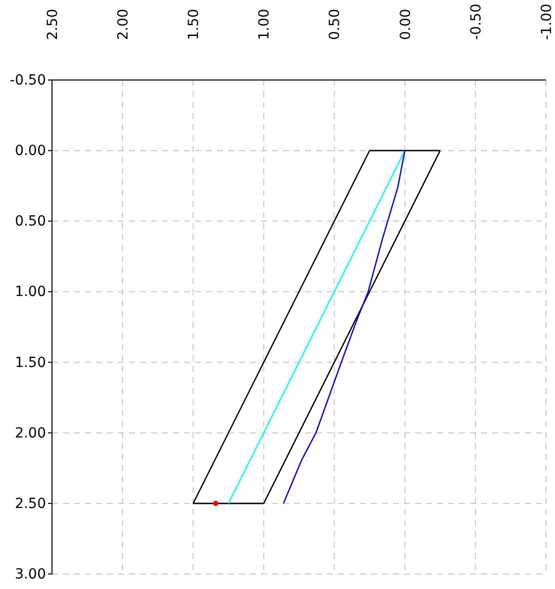 The width and height of the screenshot is (555, 589). Describe the element at coordinates (30, 222) in the screenshot. I see `y-tick-label: 0.50` at that location.